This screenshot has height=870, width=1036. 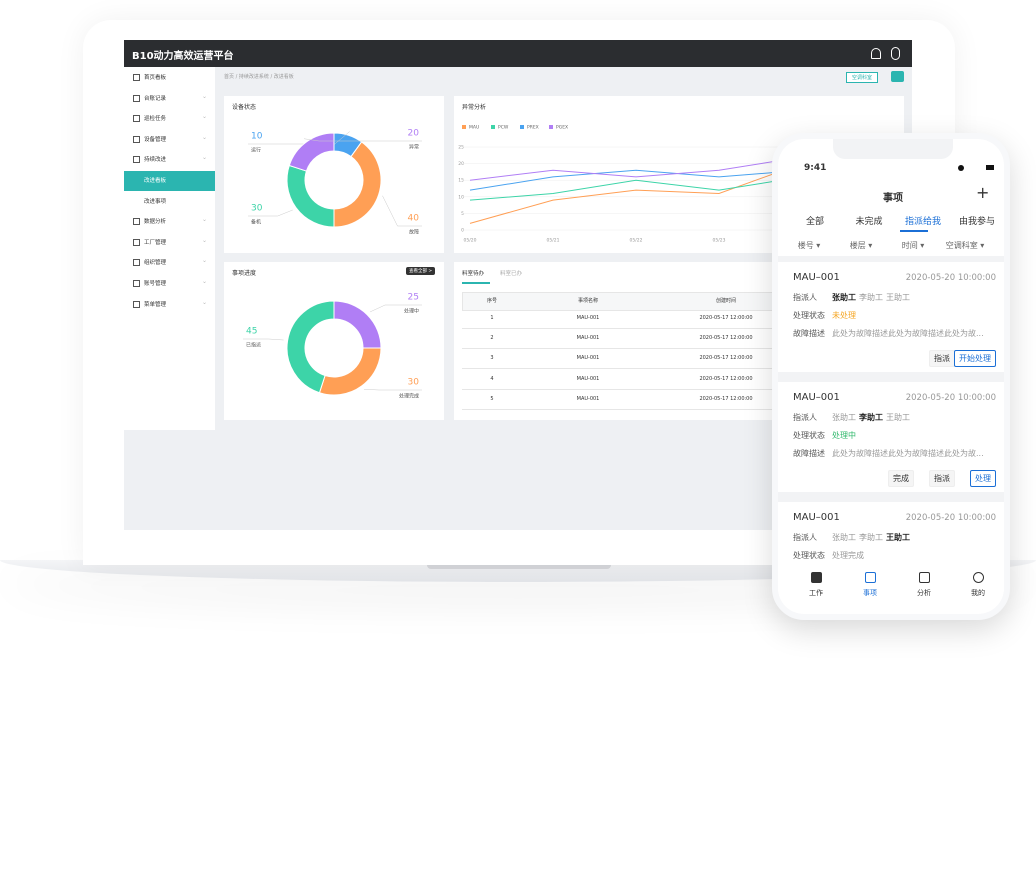 I want to click on nav-label: 事项, so click(x=870, y=593).